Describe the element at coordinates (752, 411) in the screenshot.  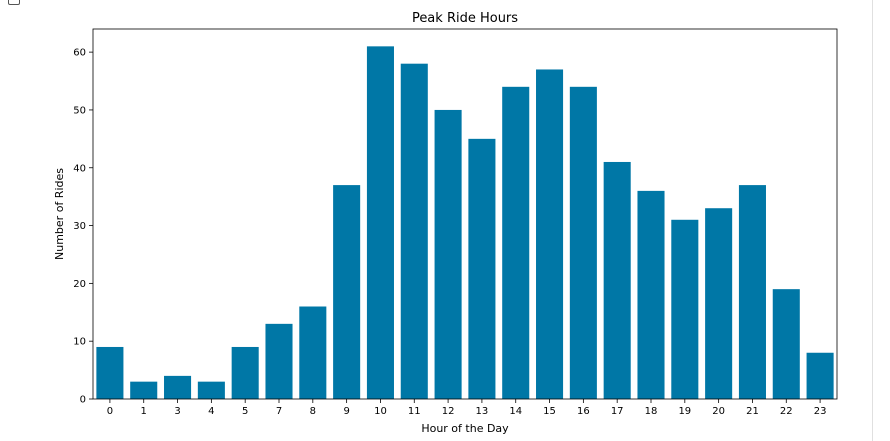
I see `x-tick-label: 21` at that location.